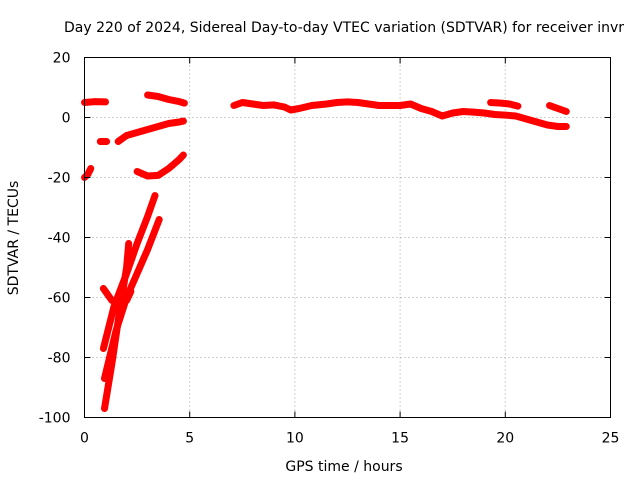  Describe the element at coordinates (343, 467) in the screenshot. I see `x-axis-label: GPS time / hours` at that location.